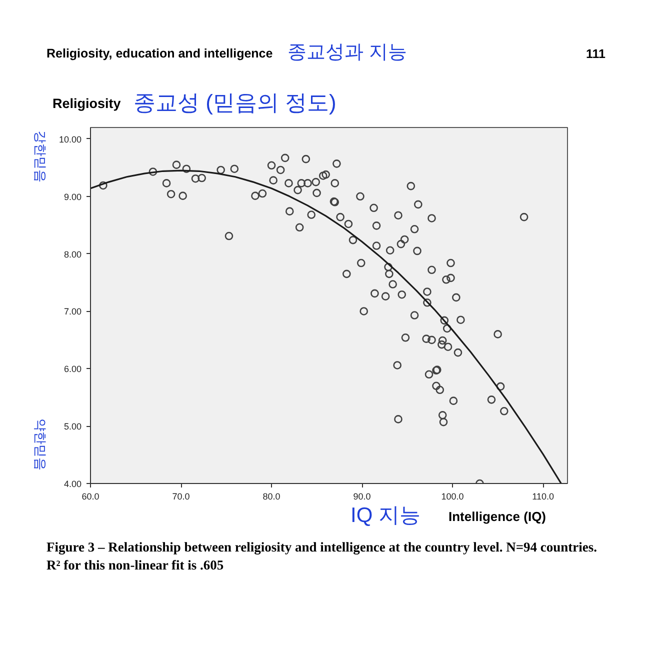 The width and height of the screenshot is (650, 650). I want to click on text: 111, so click(596, 54).